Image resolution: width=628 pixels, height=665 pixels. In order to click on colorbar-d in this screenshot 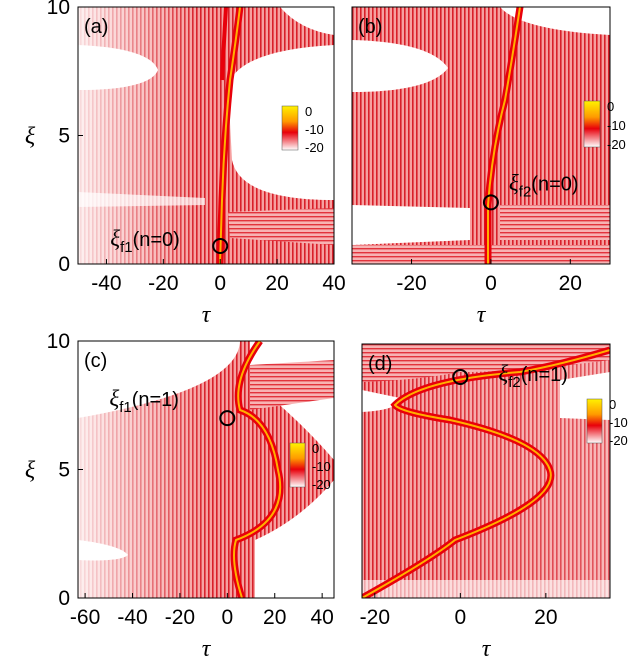, I will do `click(594, 421)`.